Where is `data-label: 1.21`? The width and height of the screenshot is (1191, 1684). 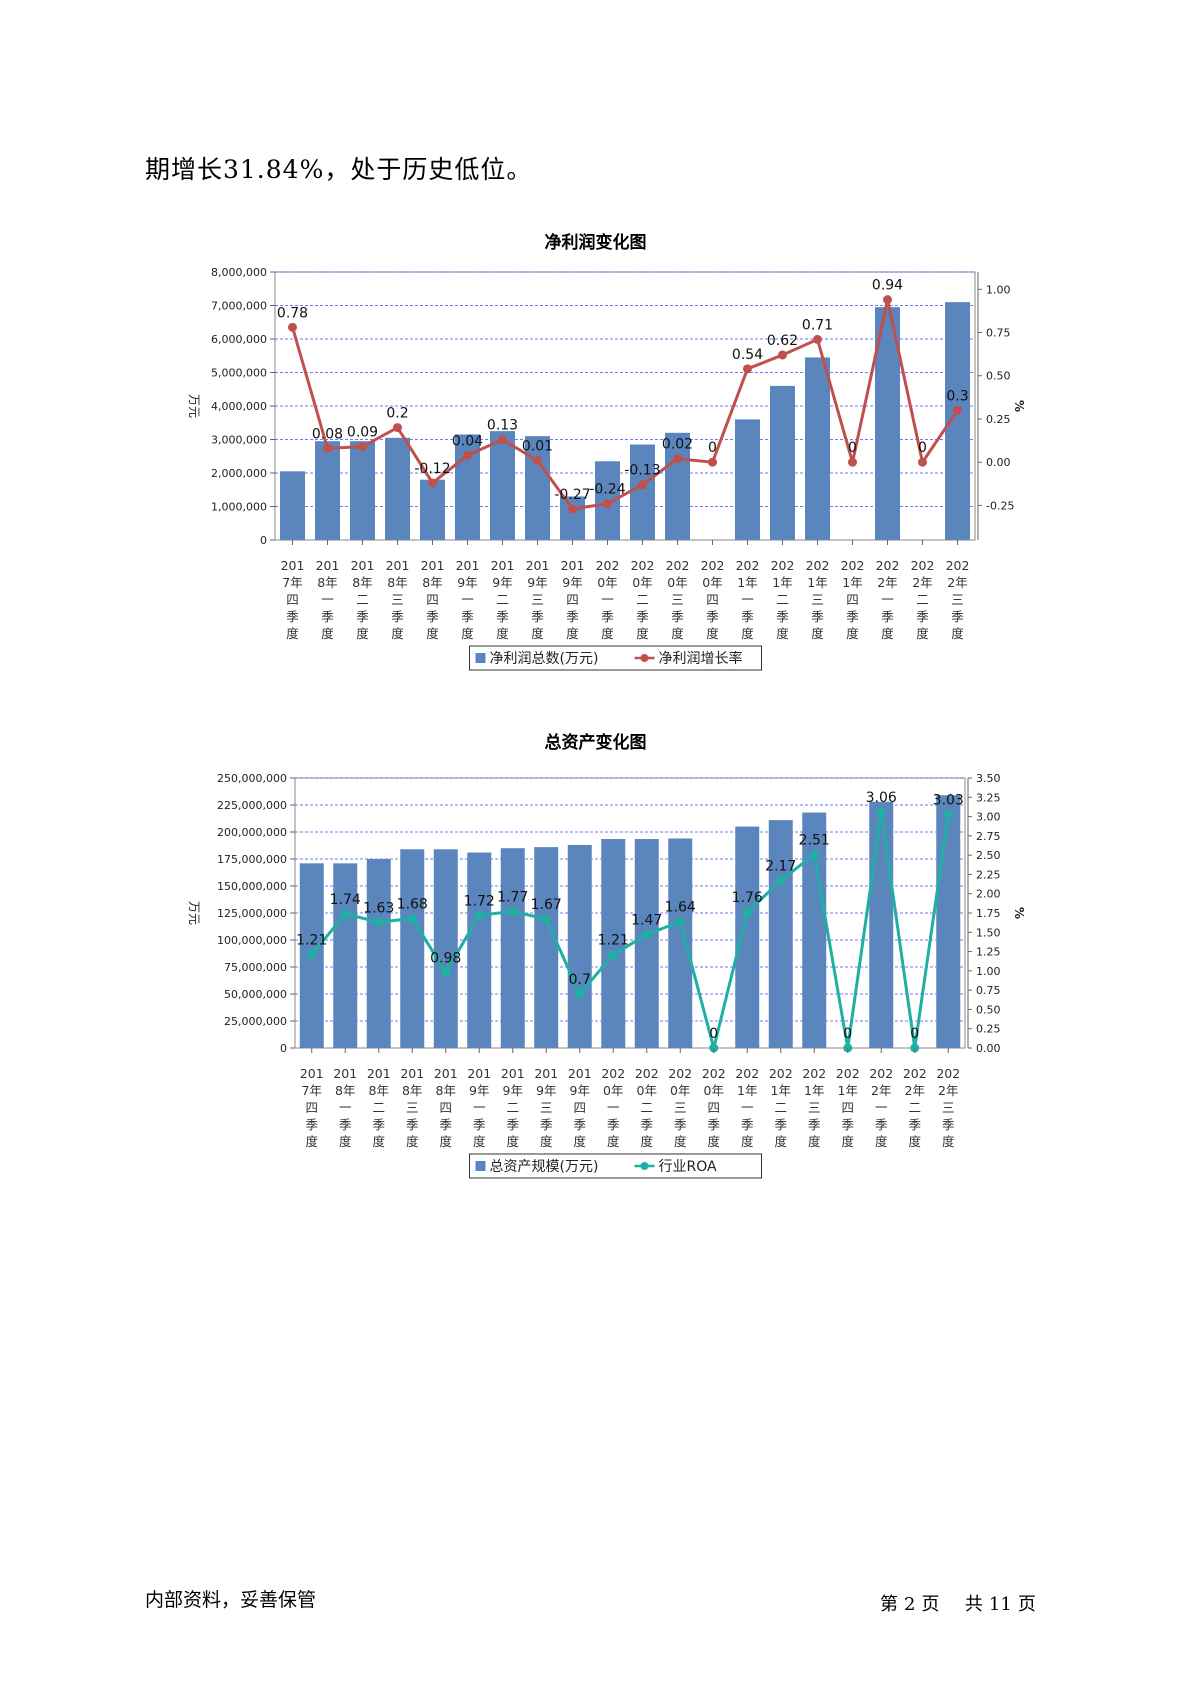
data-label: 1.21 is located at coordinates (613, 941).